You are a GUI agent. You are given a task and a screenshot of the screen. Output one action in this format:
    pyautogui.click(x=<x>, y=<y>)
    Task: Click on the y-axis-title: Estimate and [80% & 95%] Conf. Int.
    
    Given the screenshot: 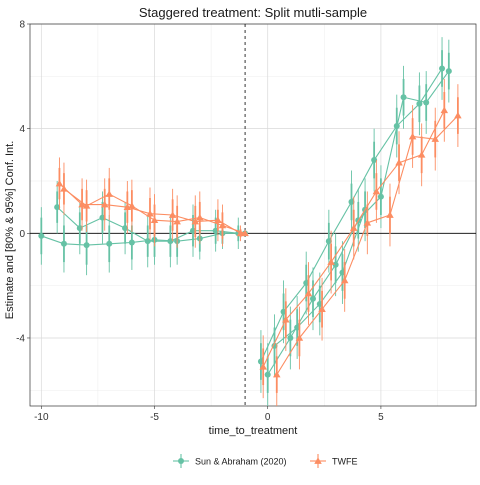 What is the action you would take?
    pyautogui.click(x=10, y=230)
    